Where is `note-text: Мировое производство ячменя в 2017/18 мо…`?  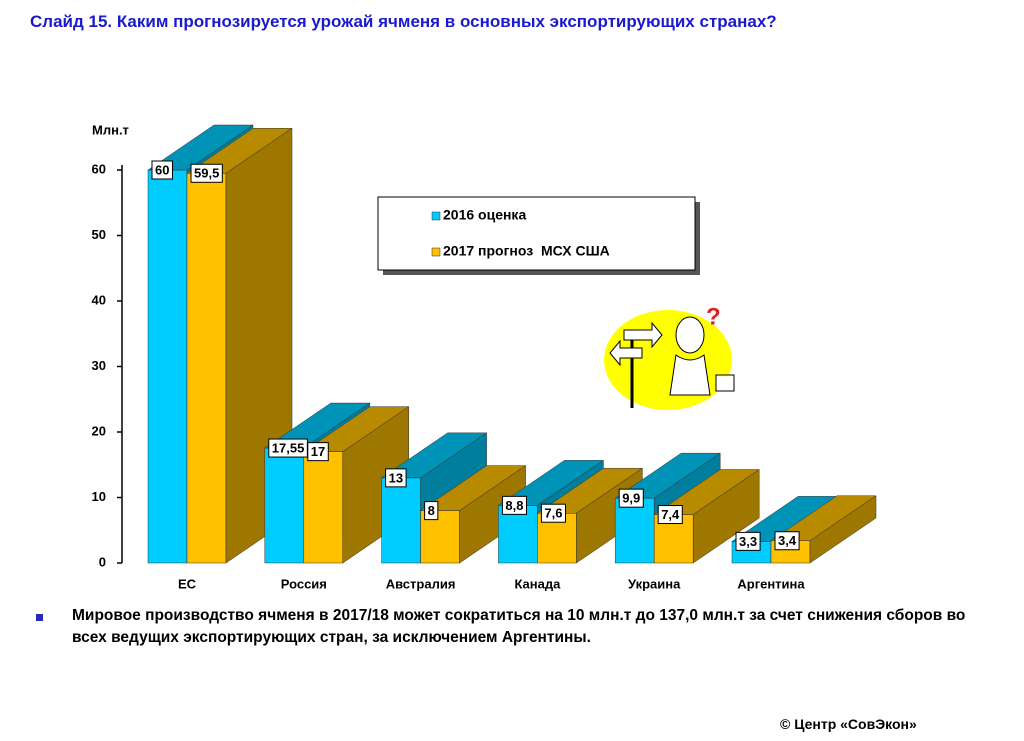
note-text: Мировое производство ячменя в 2017/18 мо… is located at coordinates (519, 626).